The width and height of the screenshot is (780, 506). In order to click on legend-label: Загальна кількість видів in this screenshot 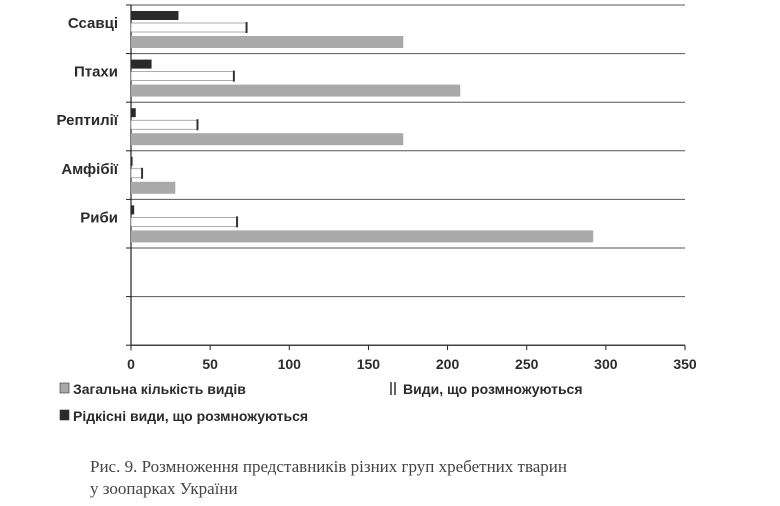, I will do `click(159, 389)`.